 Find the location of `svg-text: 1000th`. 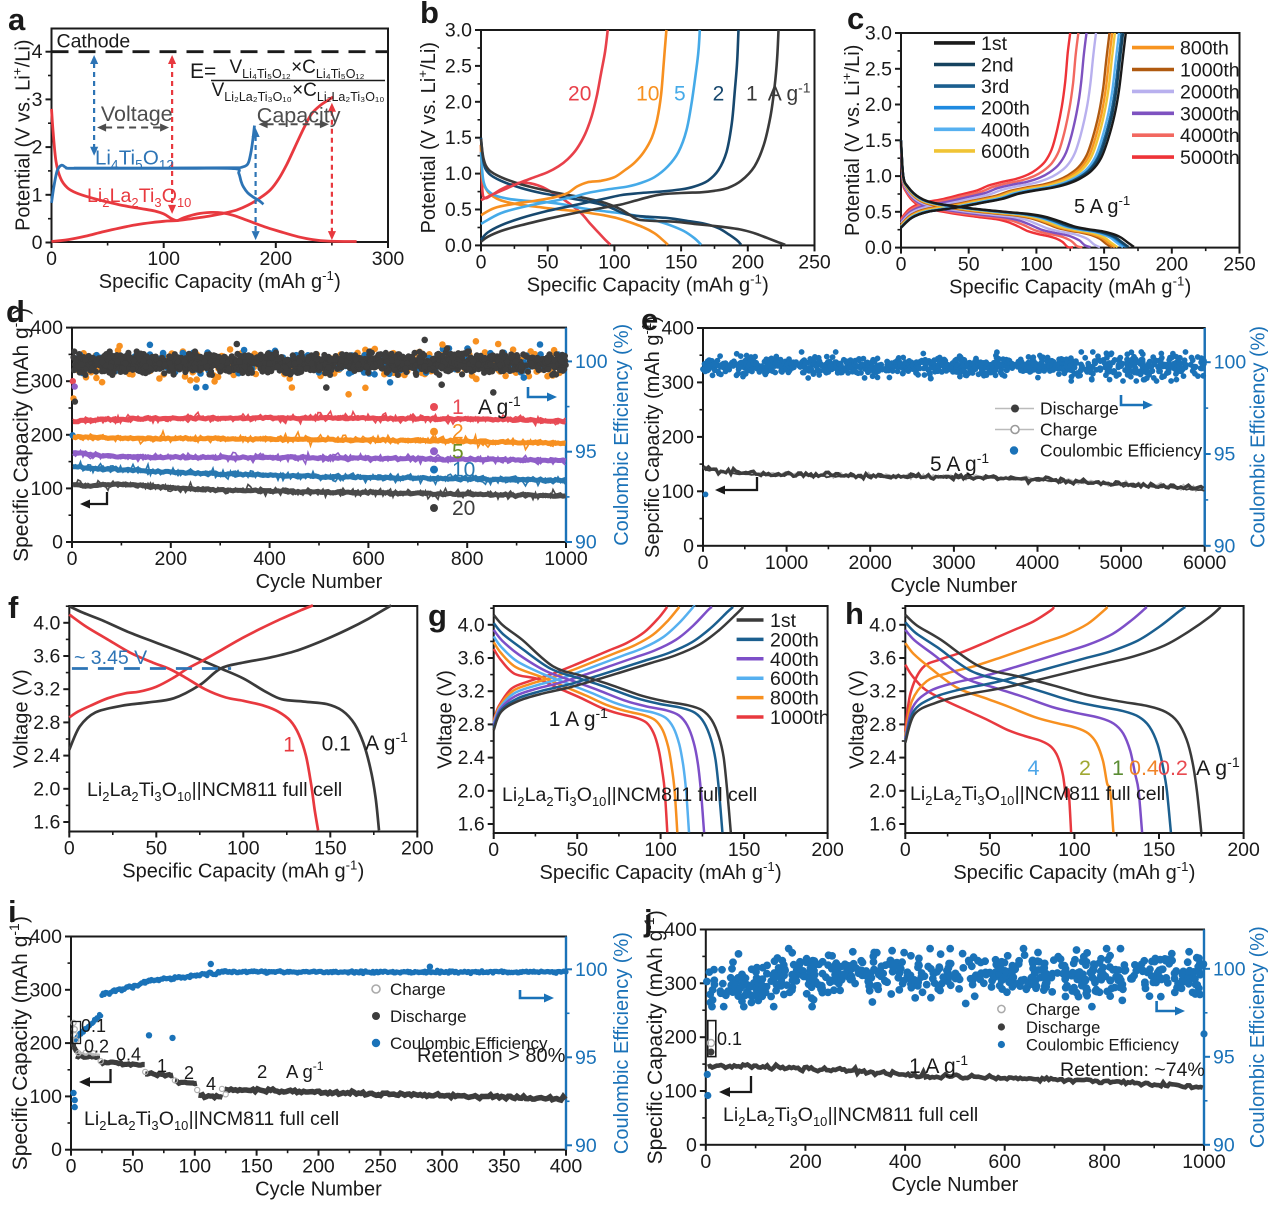

svg-text: 1000th is located at coordinates (1210, 71).